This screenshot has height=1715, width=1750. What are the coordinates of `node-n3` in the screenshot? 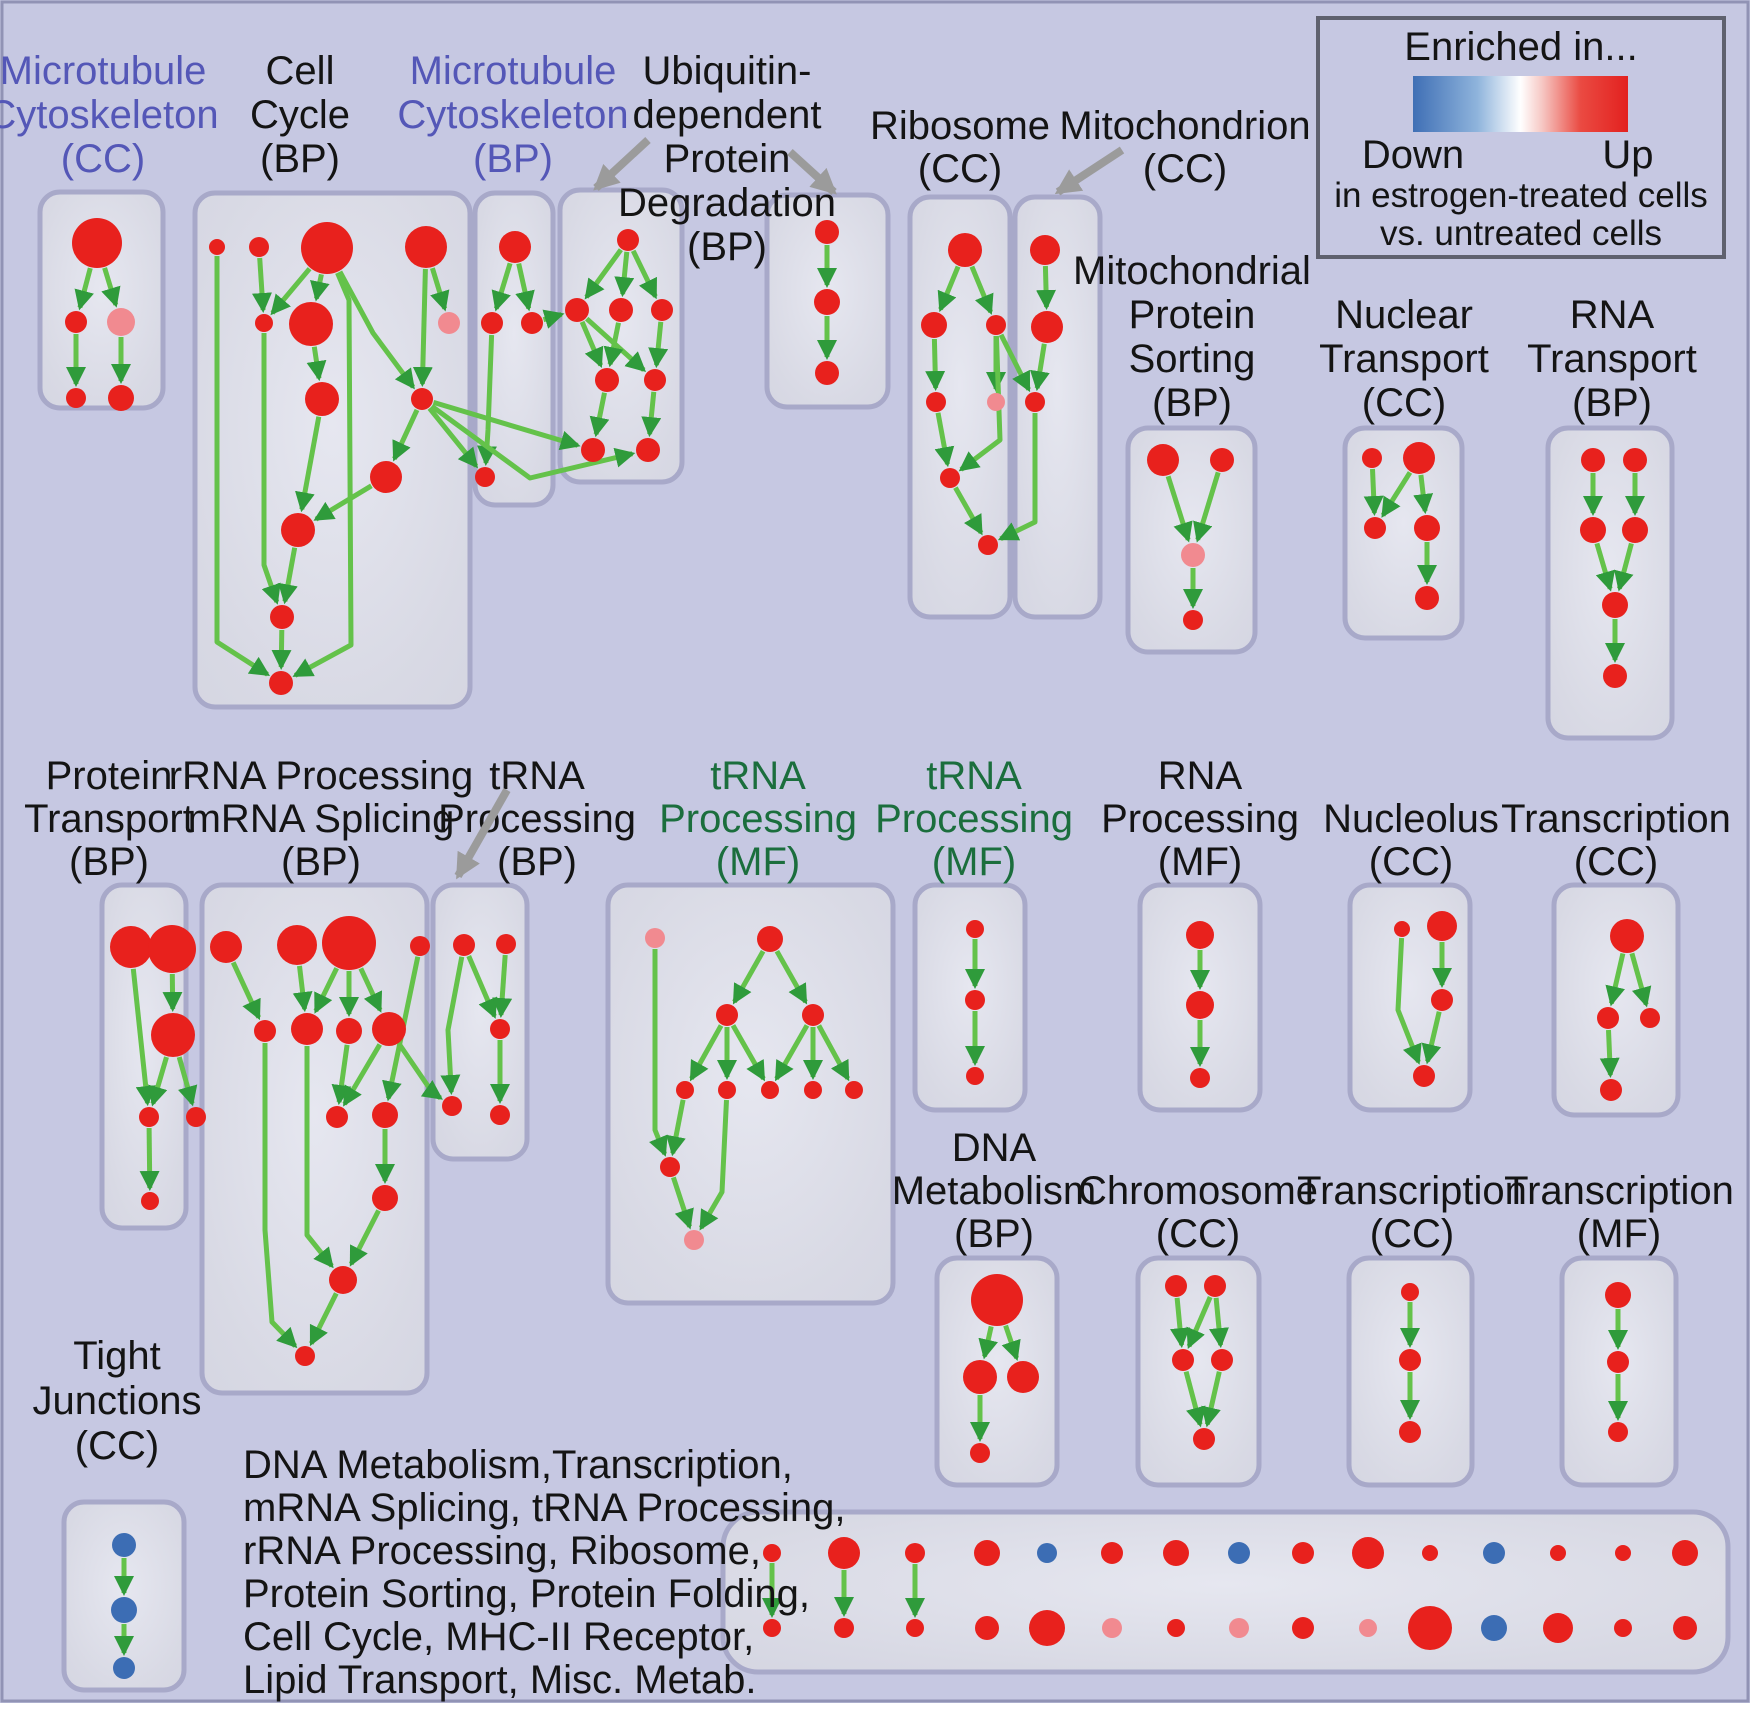 It's located at (349, 943).